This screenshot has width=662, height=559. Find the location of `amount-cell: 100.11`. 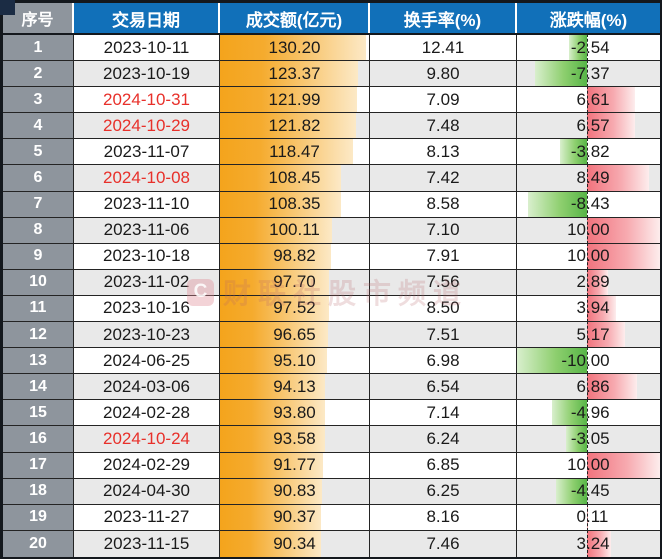

amount-cell: 100.11 is located at coordinates (295, 230).